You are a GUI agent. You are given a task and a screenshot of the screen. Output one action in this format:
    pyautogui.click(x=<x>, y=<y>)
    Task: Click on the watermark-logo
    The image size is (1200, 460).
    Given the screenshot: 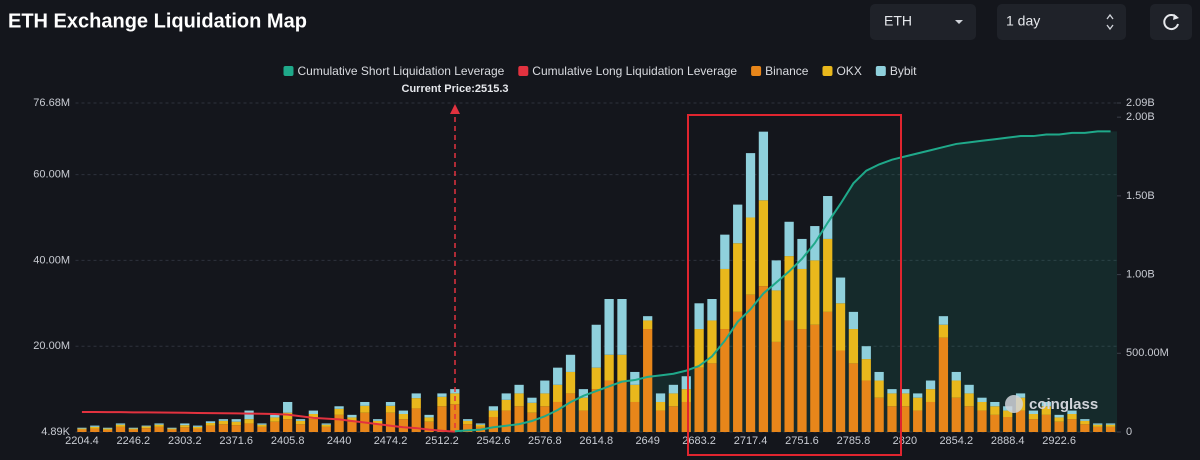 What is the action you would take?
    pyautogui.click(x=1014, y=404)
    